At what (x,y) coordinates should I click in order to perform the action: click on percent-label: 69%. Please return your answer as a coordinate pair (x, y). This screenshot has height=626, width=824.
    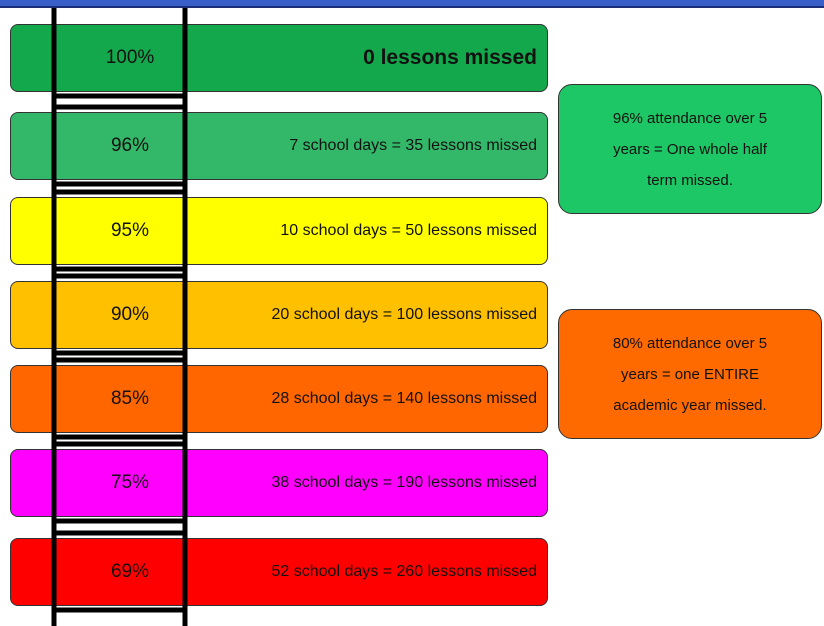
    Looking at the image, I should click on (130, 571).